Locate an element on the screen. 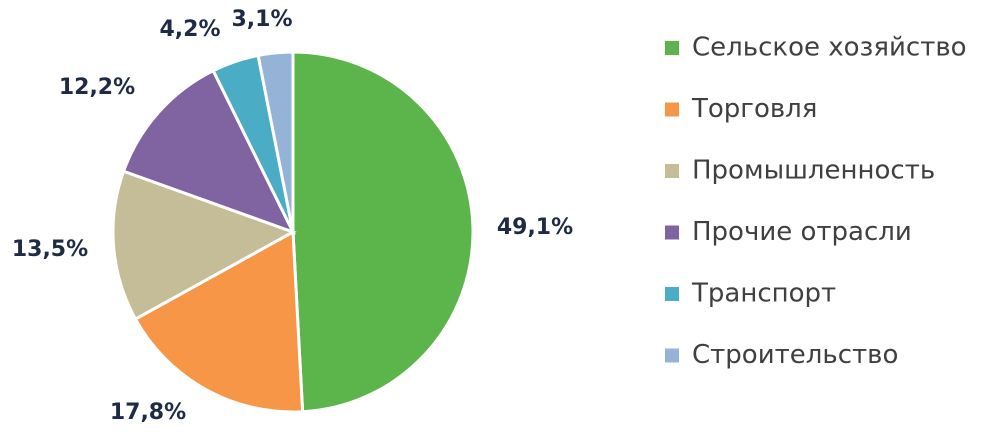  data-label: 17,8% is located at coordinates (148, 412).